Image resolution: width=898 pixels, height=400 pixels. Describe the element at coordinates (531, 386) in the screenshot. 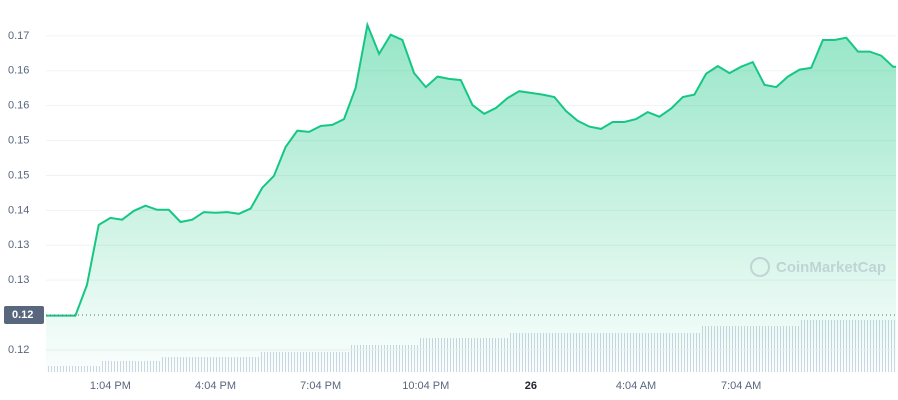

I see `x-tick-label: 26` at that location.